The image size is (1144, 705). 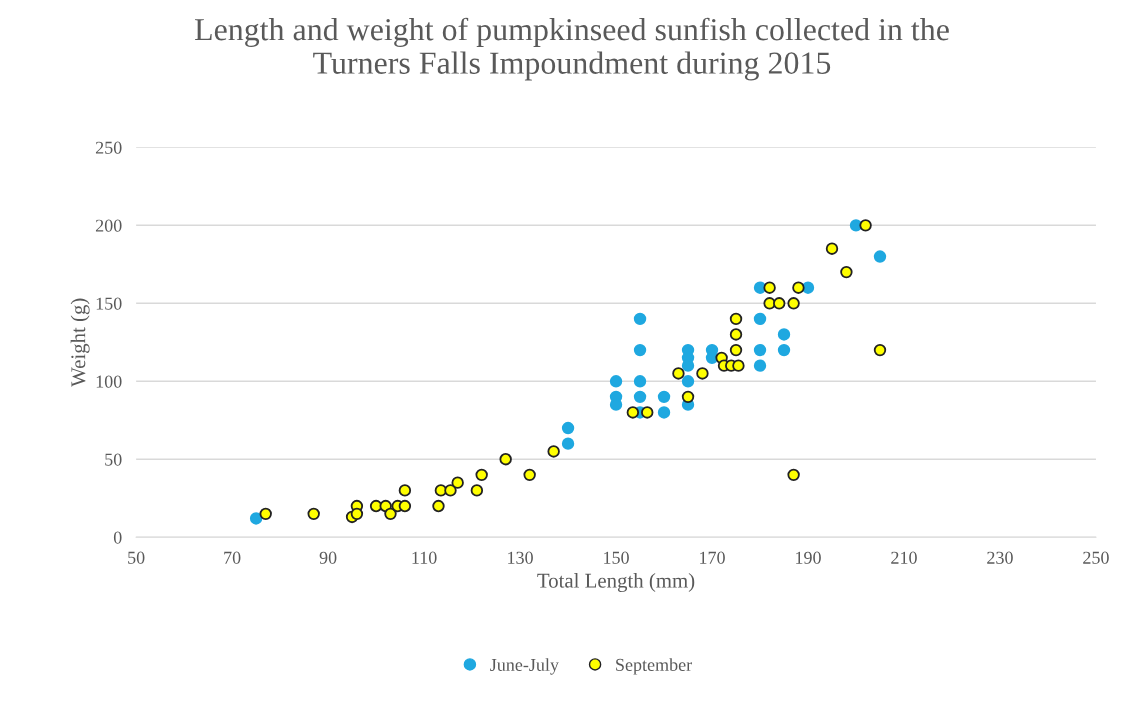 I want to click on x-tick-label: 50, so click(x=136, y=557).